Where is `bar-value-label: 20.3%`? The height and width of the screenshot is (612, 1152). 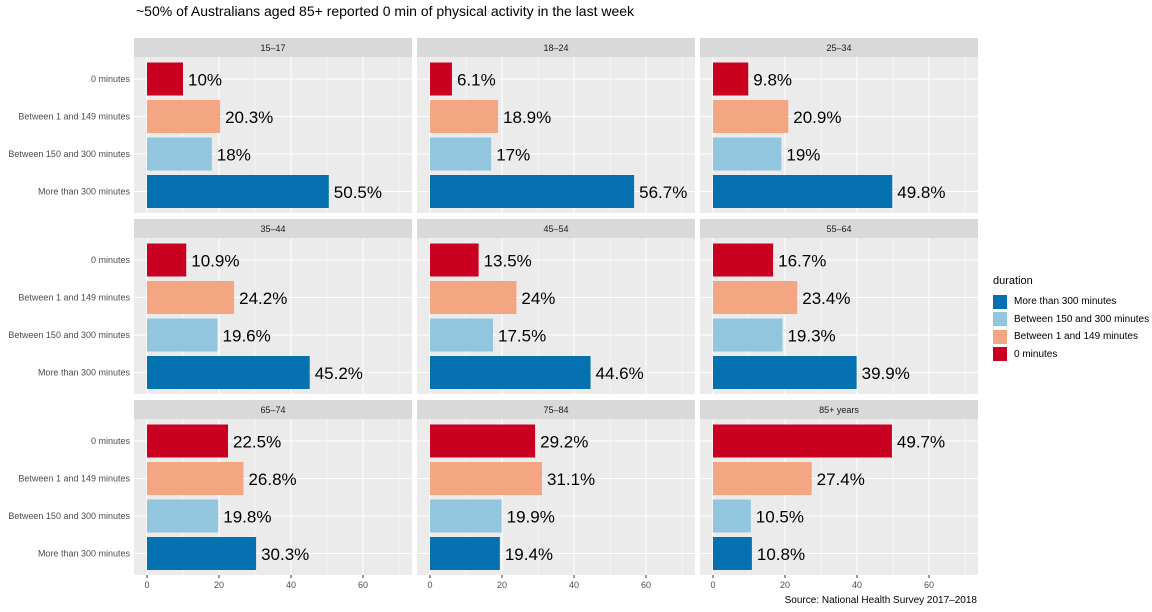
bar-value-label: 20.3% is located at coordinates (249, 117).